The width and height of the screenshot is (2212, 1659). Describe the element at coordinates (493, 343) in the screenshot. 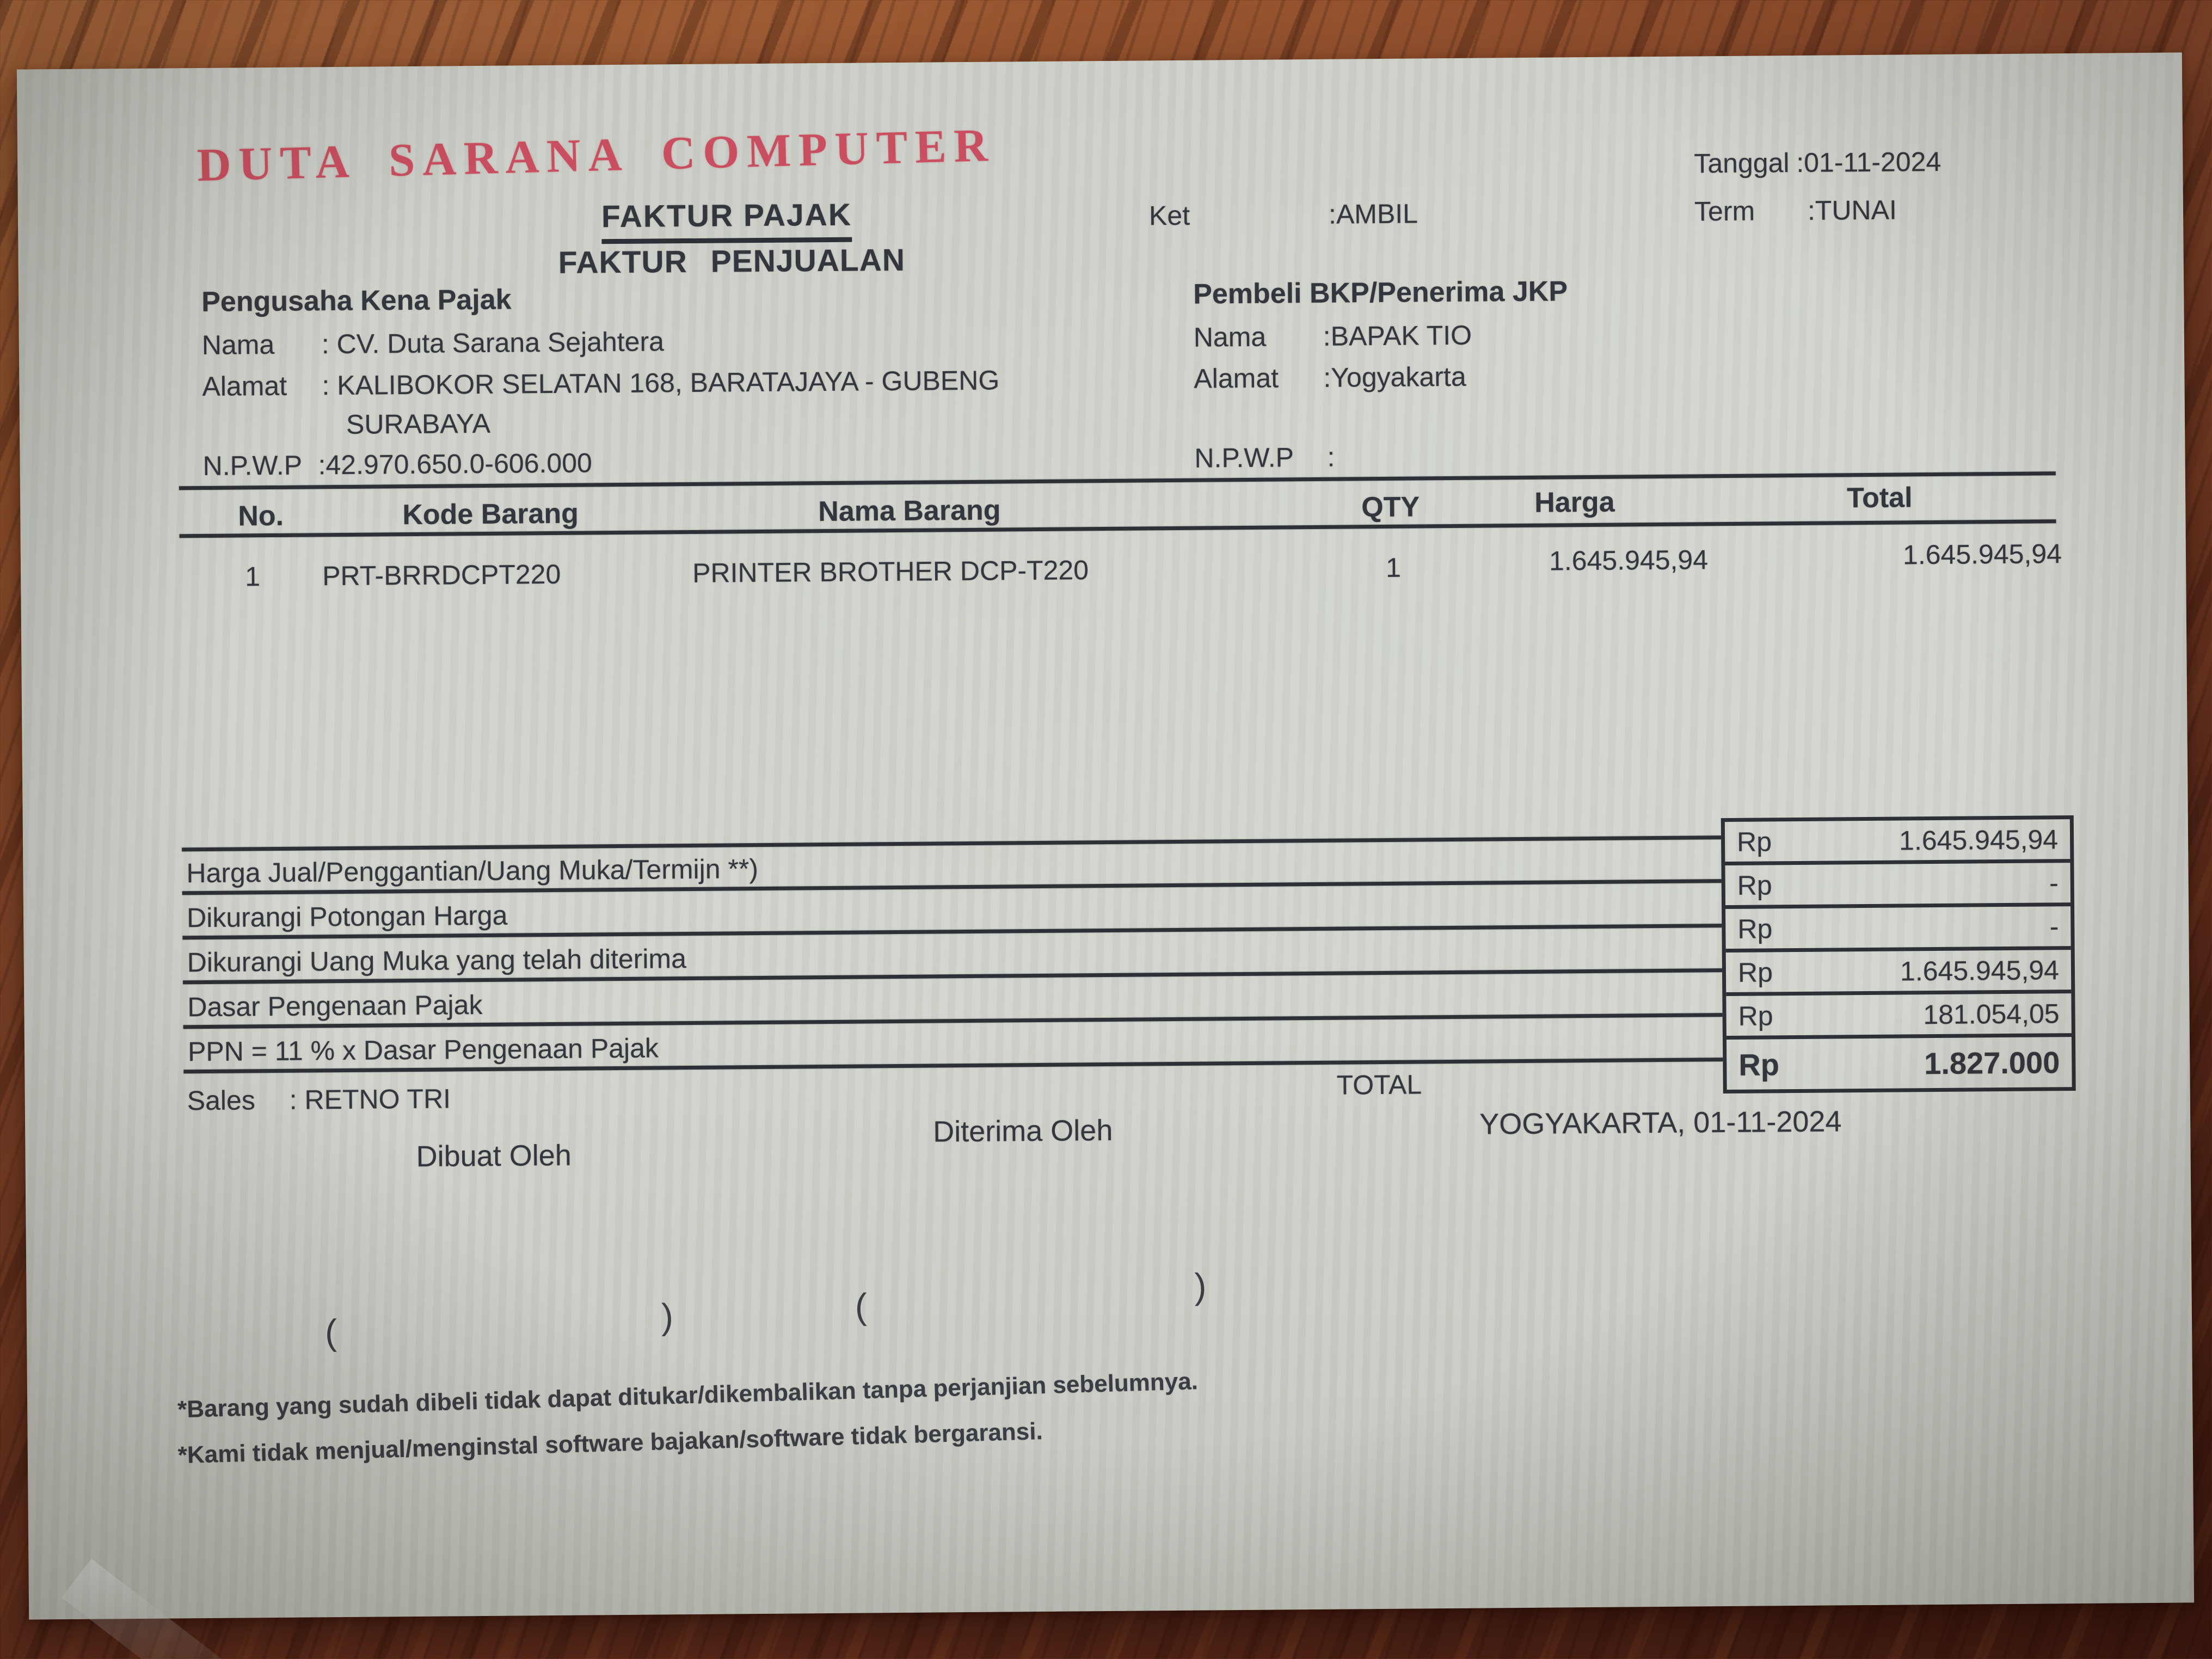

I see `seller-nama-value: : CV. Duta Sarana Sejahtera` at that location.